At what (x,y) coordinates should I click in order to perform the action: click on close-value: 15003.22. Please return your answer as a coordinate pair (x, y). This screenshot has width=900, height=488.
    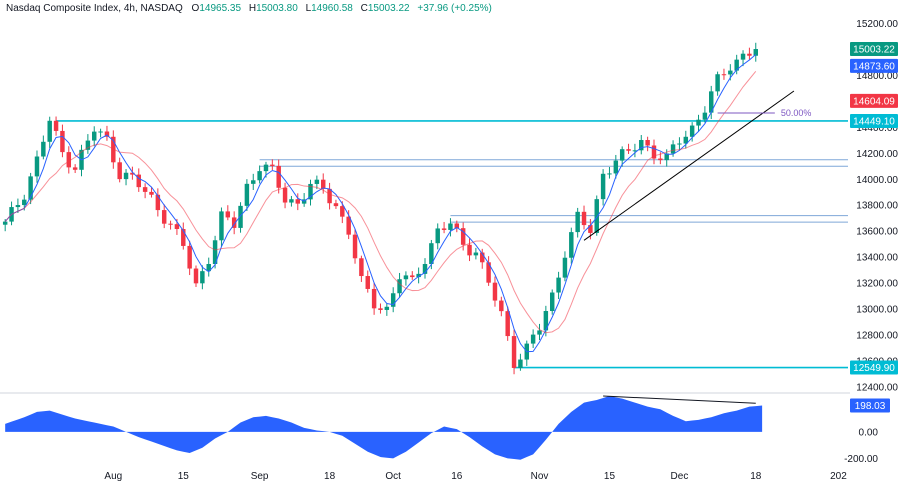
    Looking at the image, I should click on (388, 8).